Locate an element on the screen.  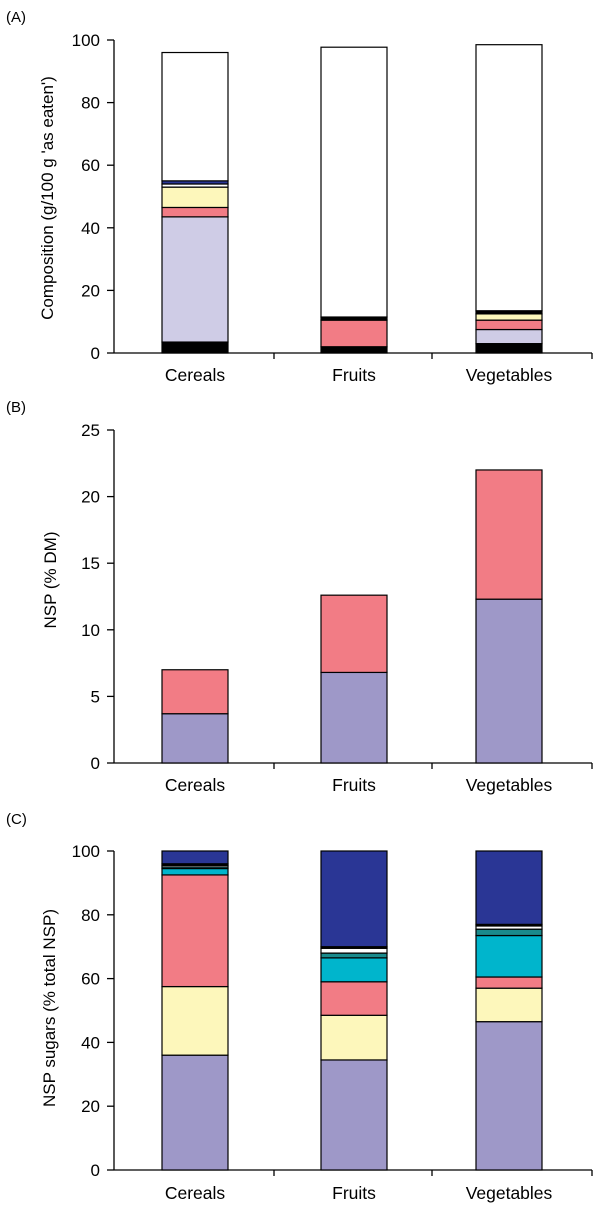
panel-c-category-label: Vegetables is located at coordinates (509, 1193).